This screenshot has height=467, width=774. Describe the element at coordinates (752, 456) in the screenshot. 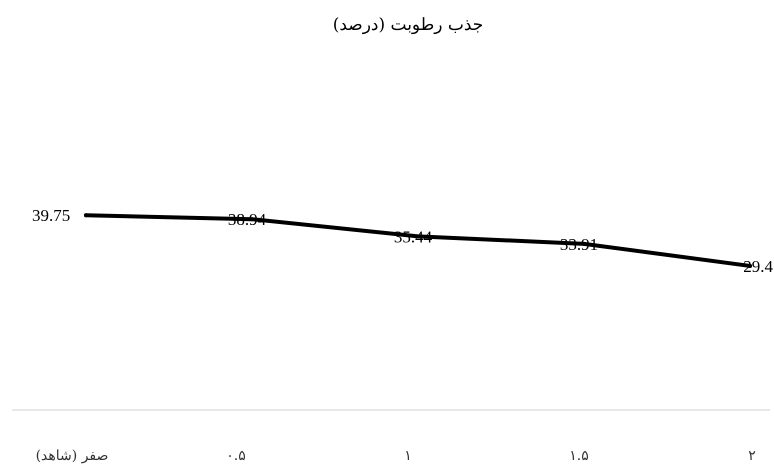

I see `x-tick-label: ۲` at that location.